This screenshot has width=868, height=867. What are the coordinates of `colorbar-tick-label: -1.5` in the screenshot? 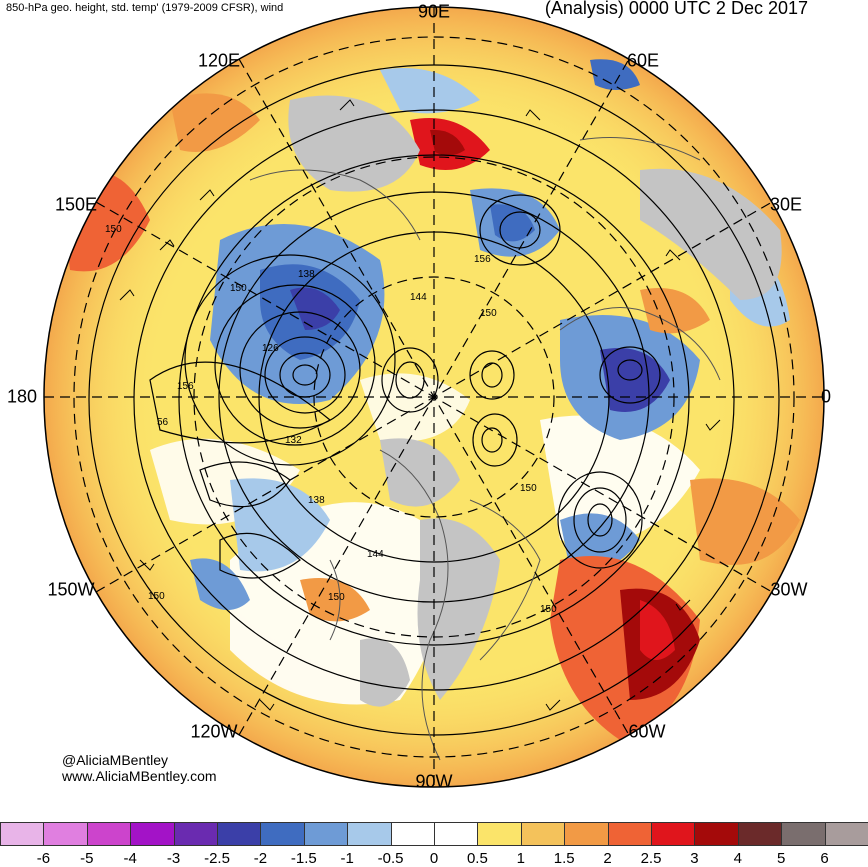 It's located at (303, 858).